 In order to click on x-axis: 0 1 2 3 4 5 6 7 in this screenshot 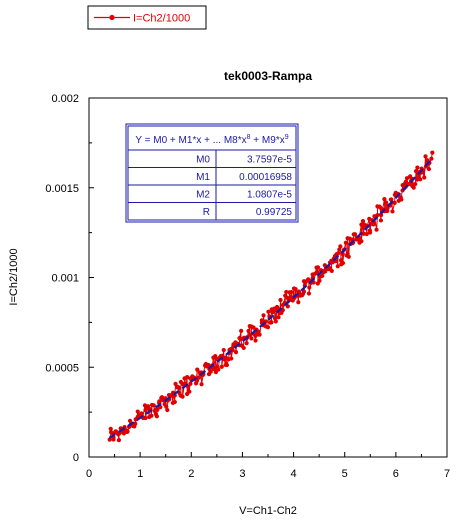, I will do `click(268, 466)`.